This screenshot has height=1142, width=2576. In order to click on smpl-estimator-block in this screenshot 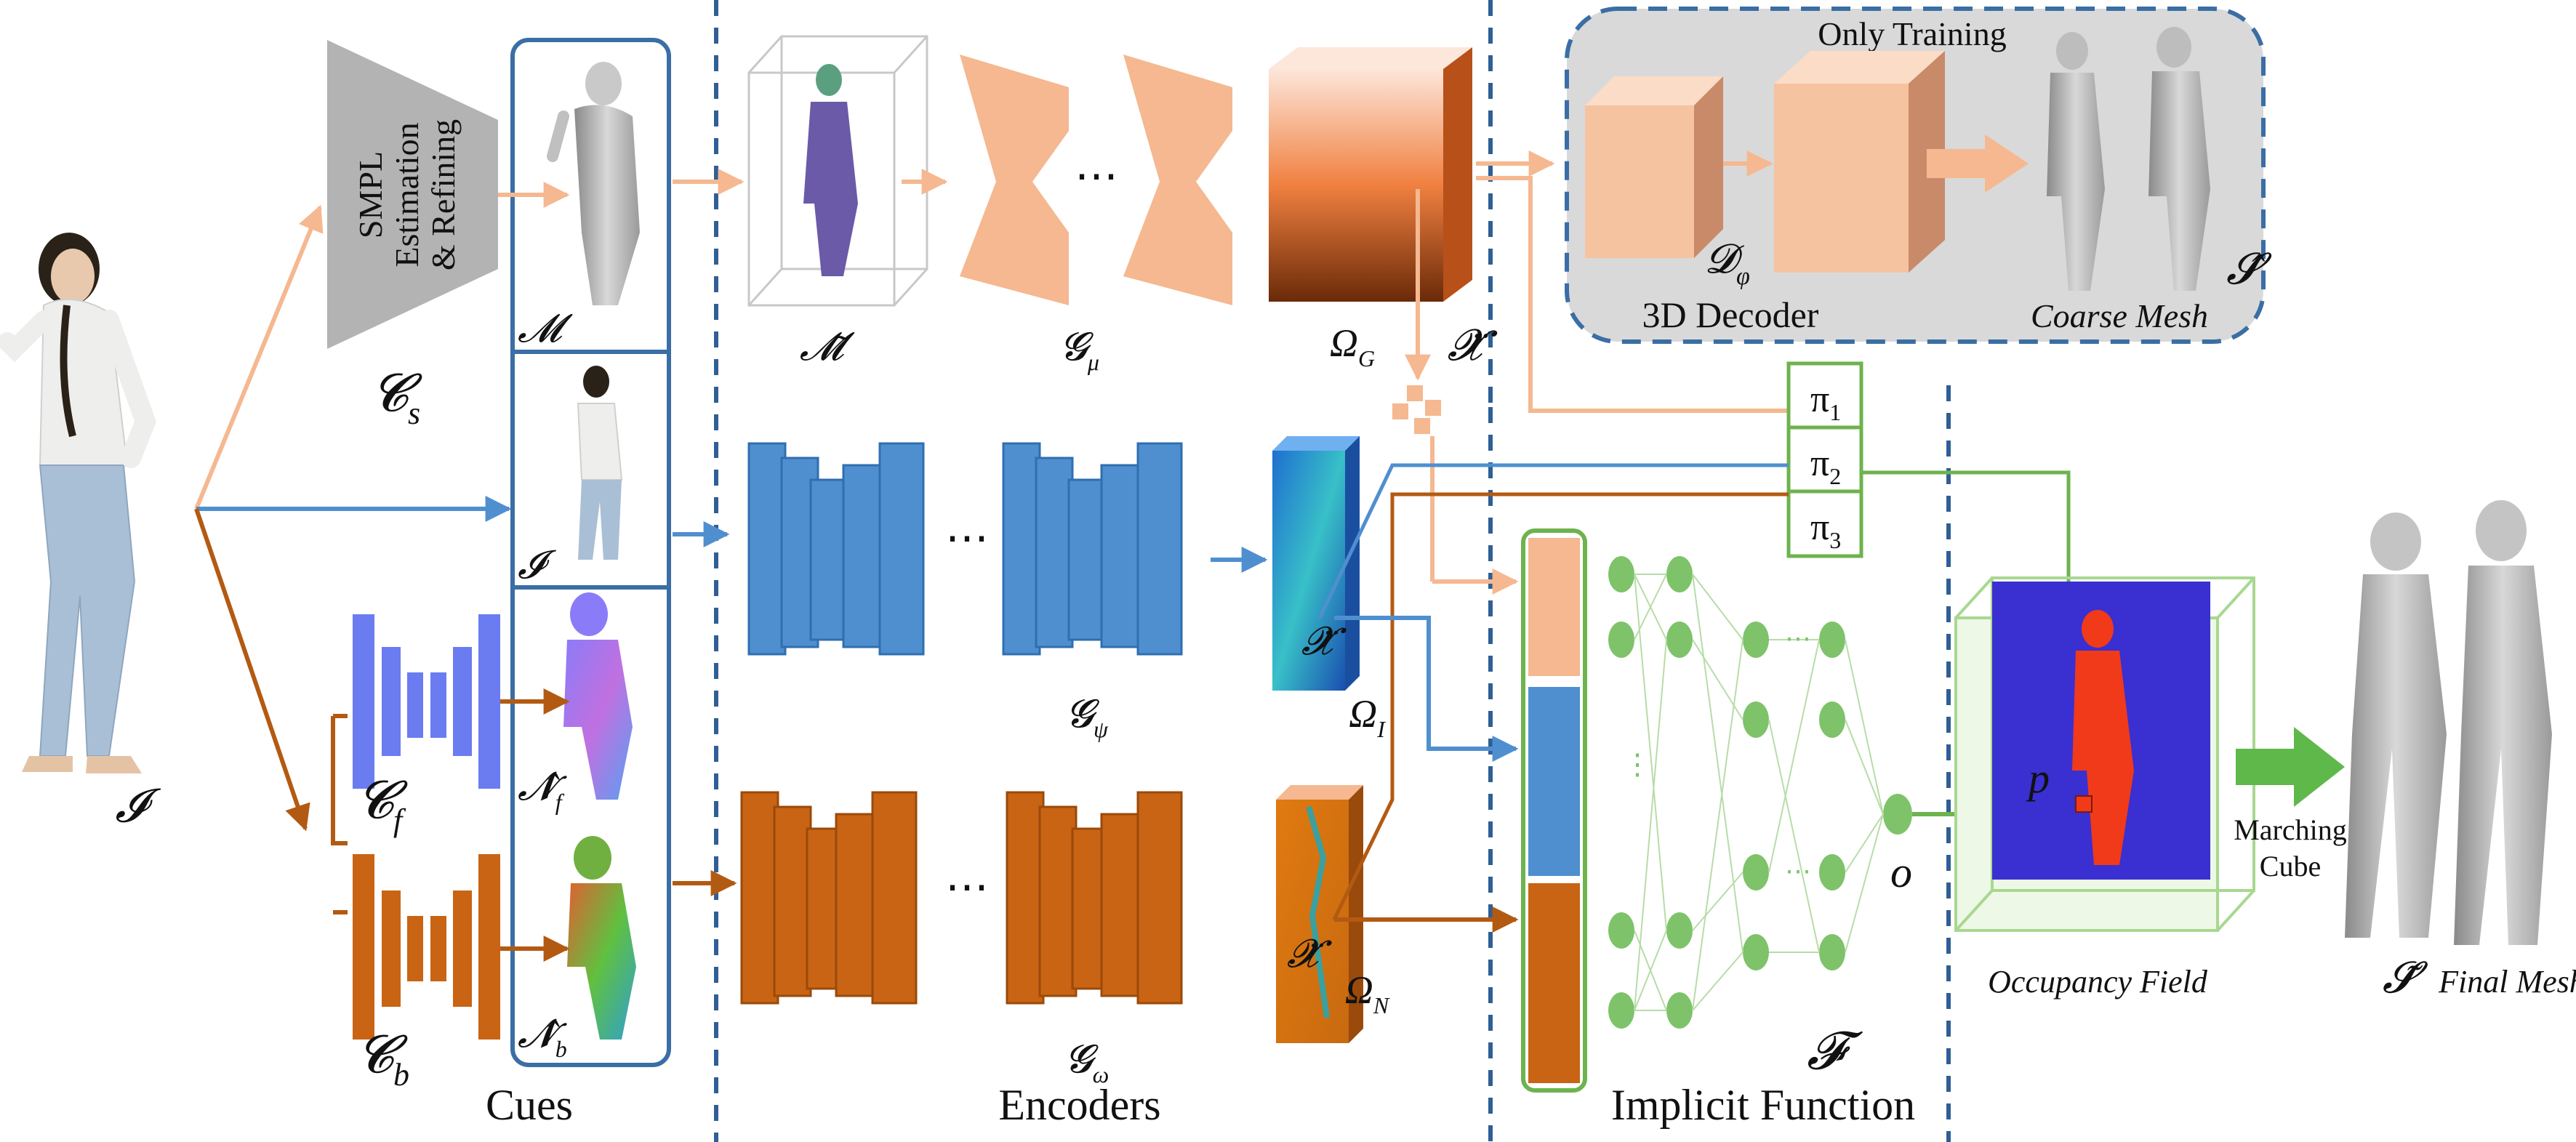, I will do `click(412, 194)`.